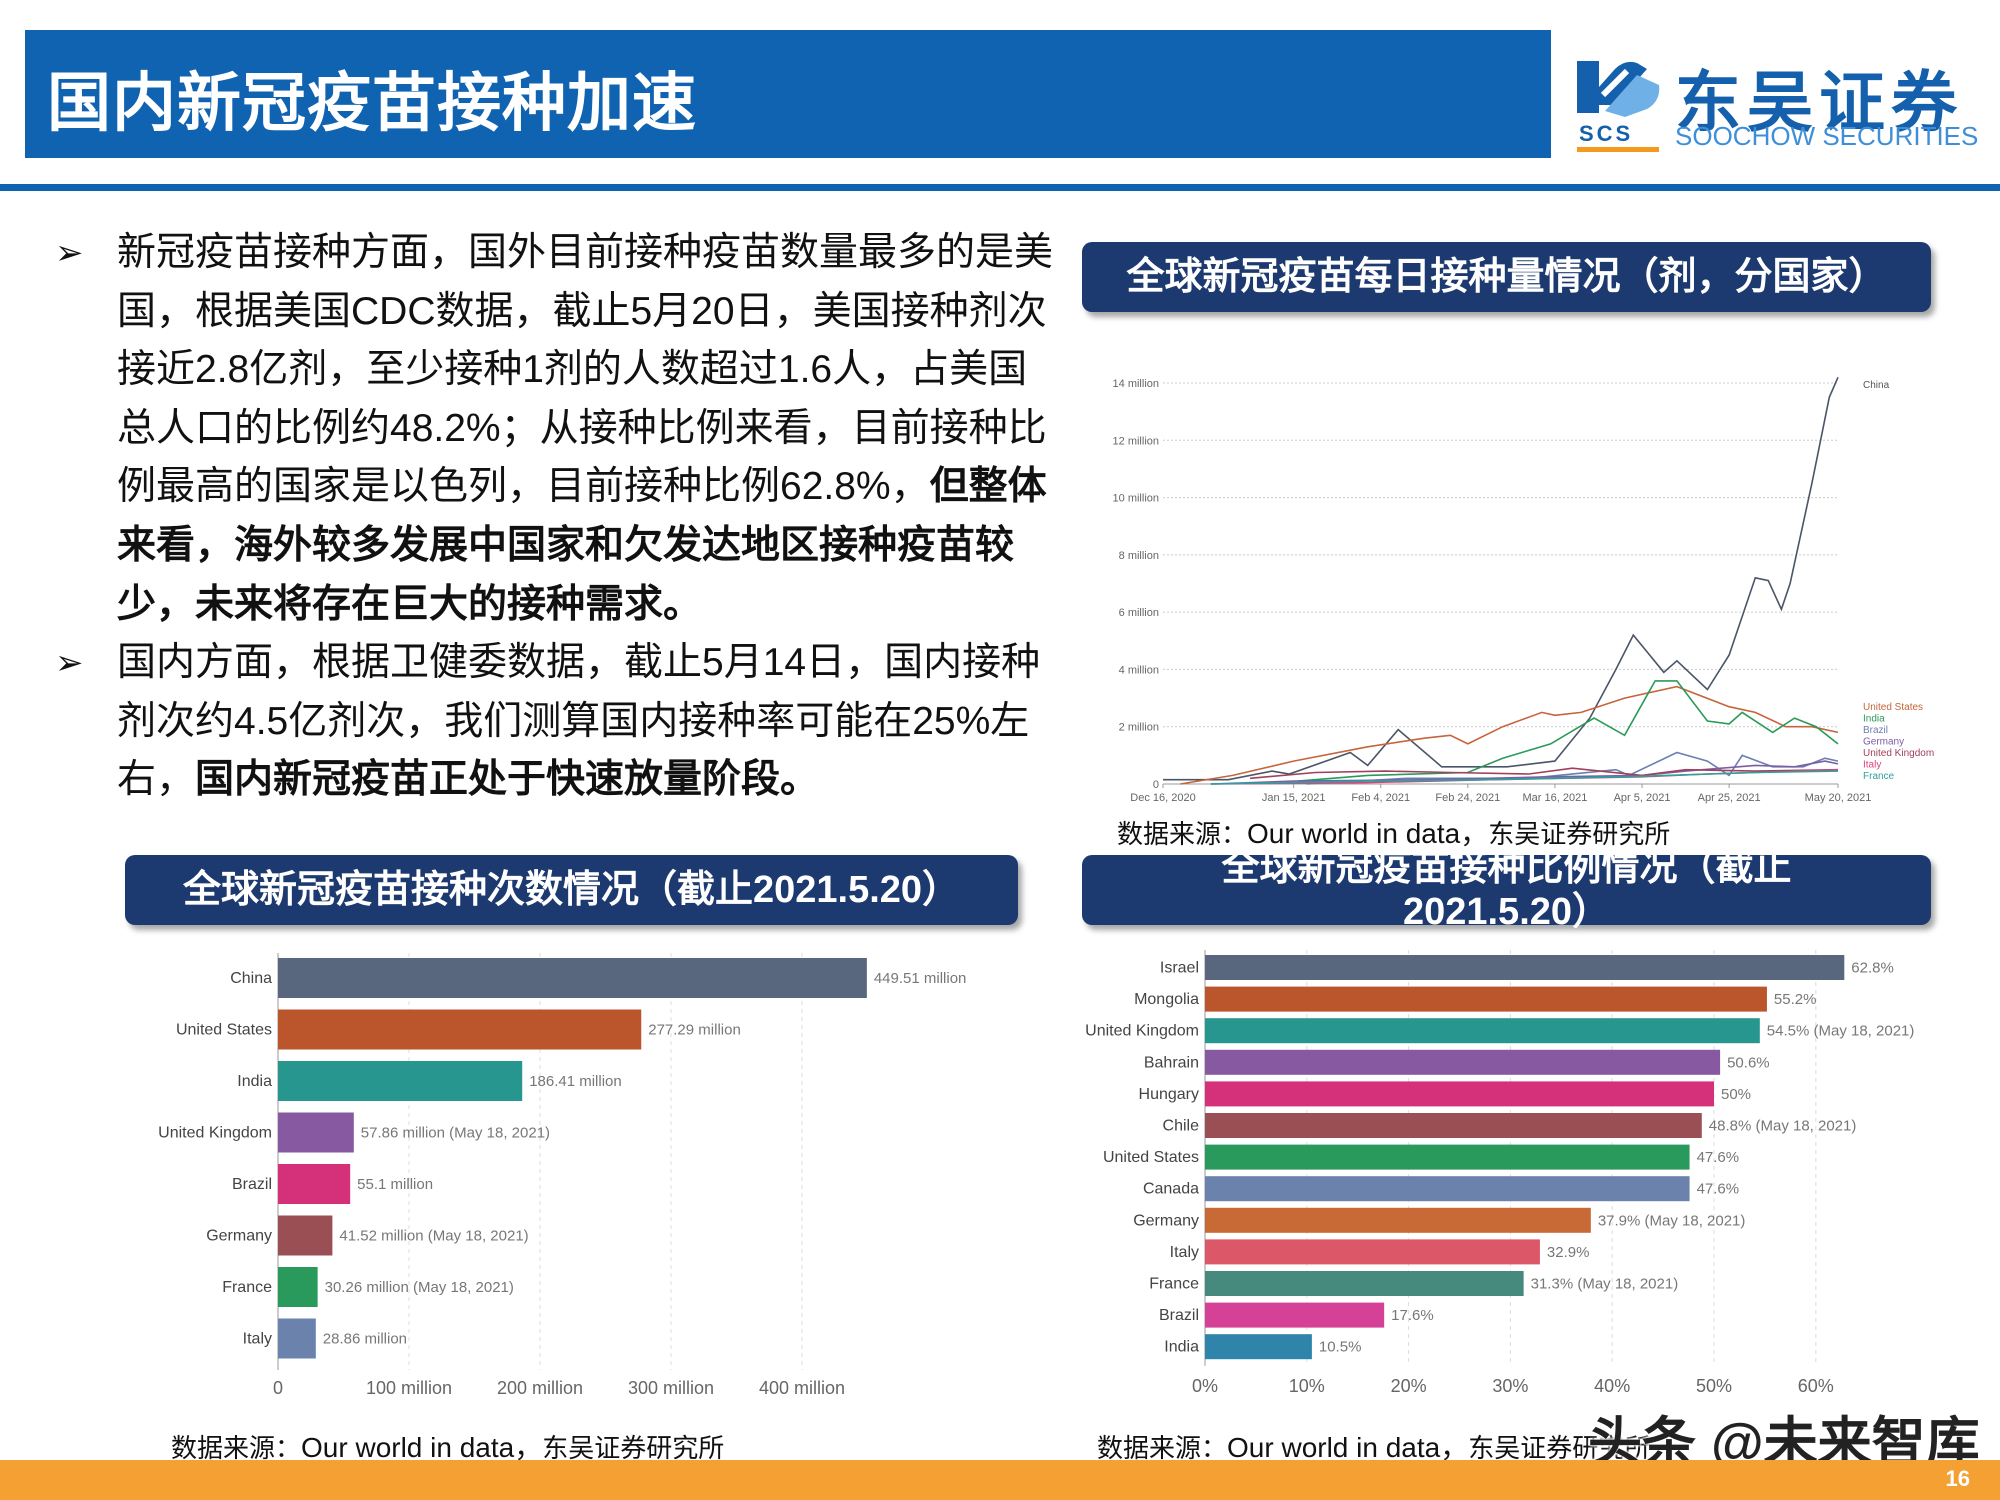 The width and height of the screenshot is (2000, 1500). Describe the element at coordinates (1412, 1315) in the screenshot. I see `data-label: 17.6%` at that location.